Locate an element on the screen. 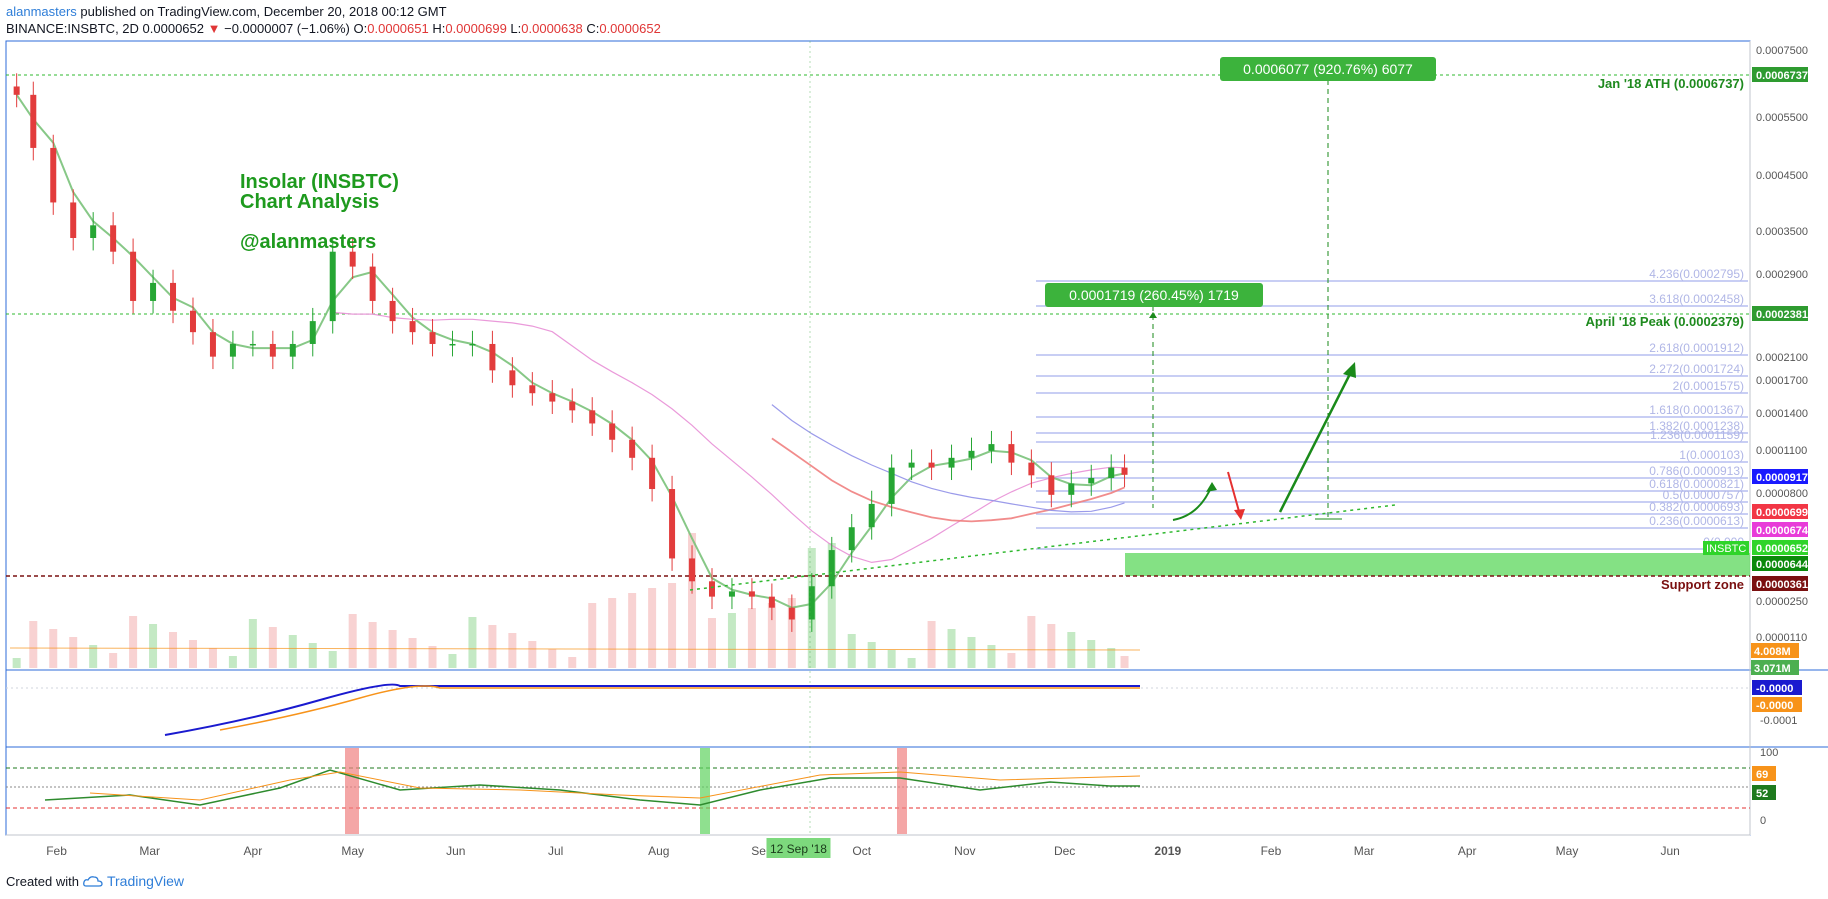 This screenshot has width=1828, height=899. ma-blue is located at coordinates (948, 458).